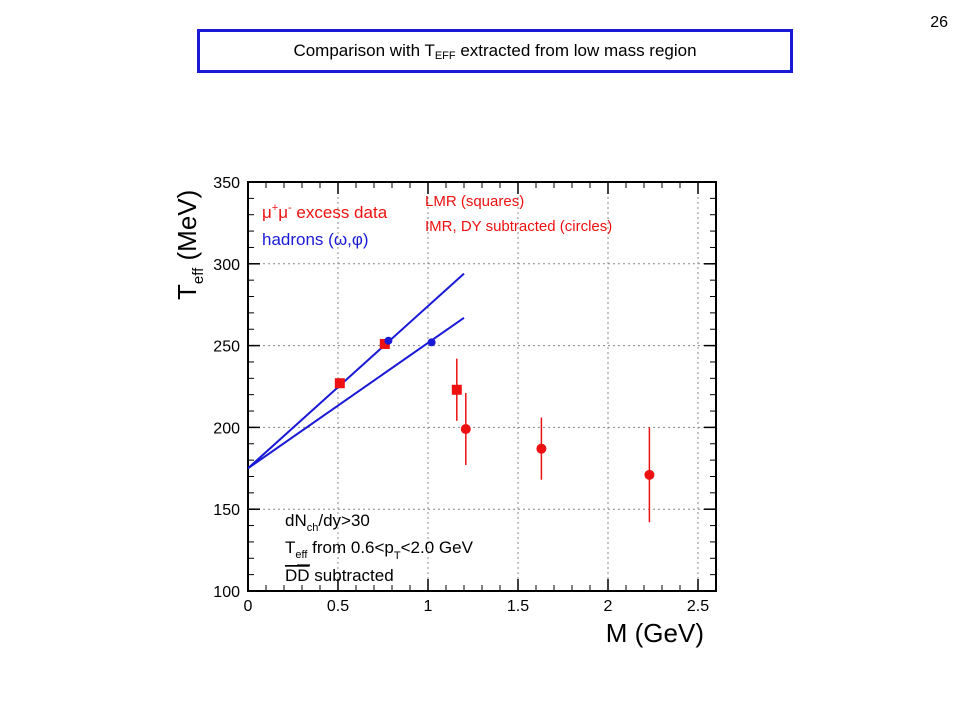  What do you see at coordinates (187, 292) in the screenshot?
I see `y-axis-title-main: T` at bounding box center [187, 292].